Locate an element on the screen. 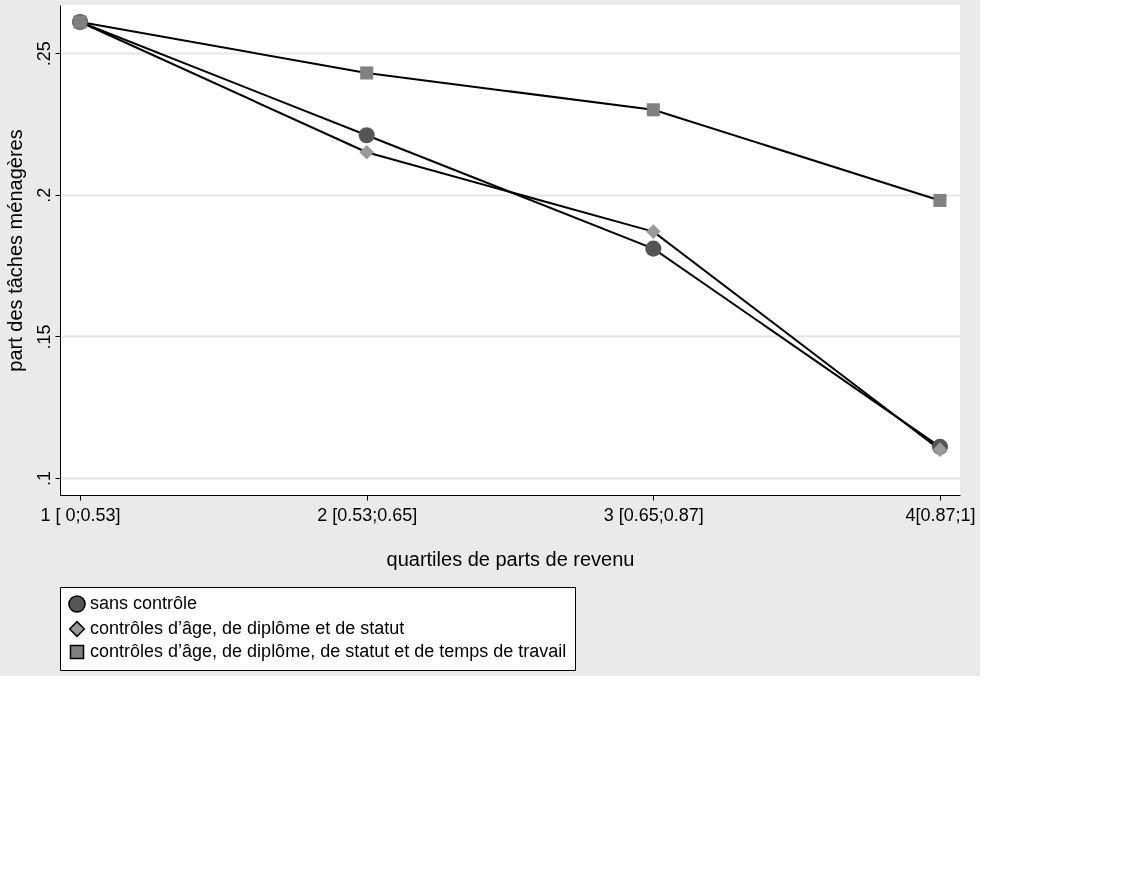 The width and height of the screenshot is (1147, 869). x-tick-label: 1 [ 0;0.53] is located at coordinates (80, 514).